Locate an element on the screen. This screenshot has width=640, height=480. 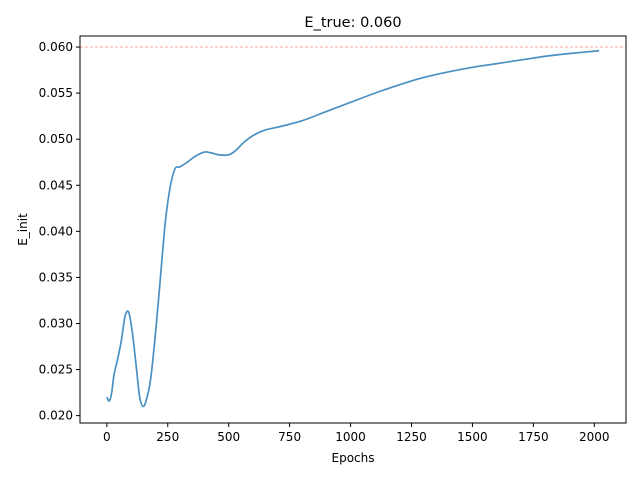
x-tick-label: 1000 is located at coordinates (350, 437).